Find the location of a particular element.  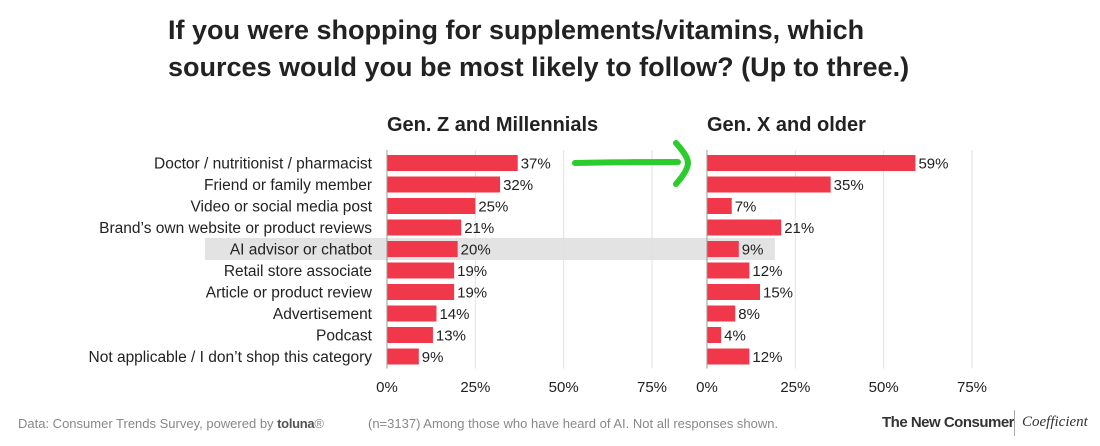

value-label: 20% is located at coordinates (476, 250).